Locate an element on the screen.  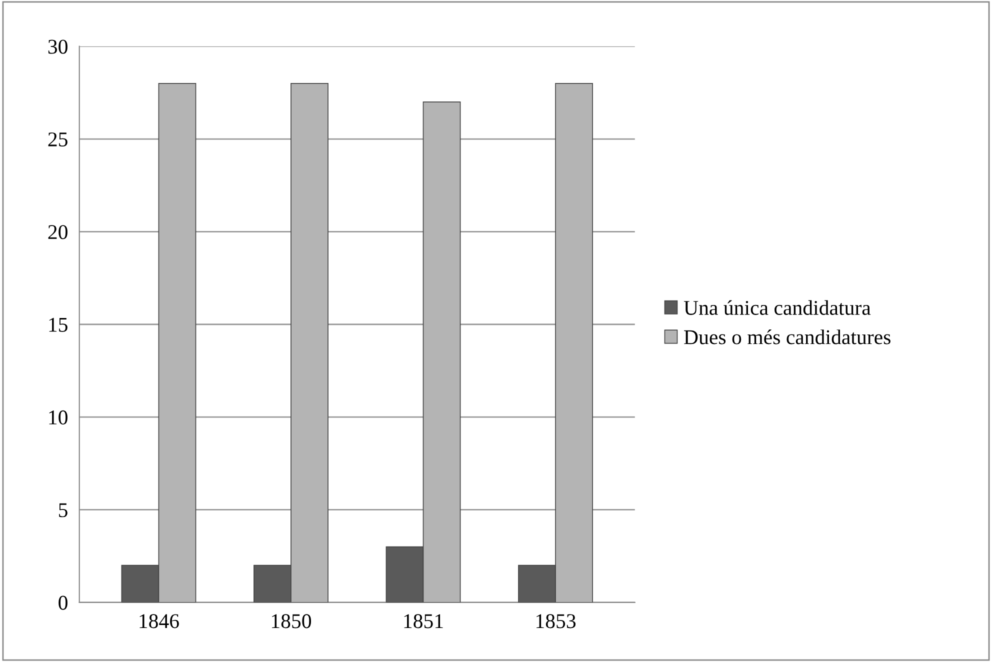
legend-label: Una única candidatura is located at coordinates (777, 307).